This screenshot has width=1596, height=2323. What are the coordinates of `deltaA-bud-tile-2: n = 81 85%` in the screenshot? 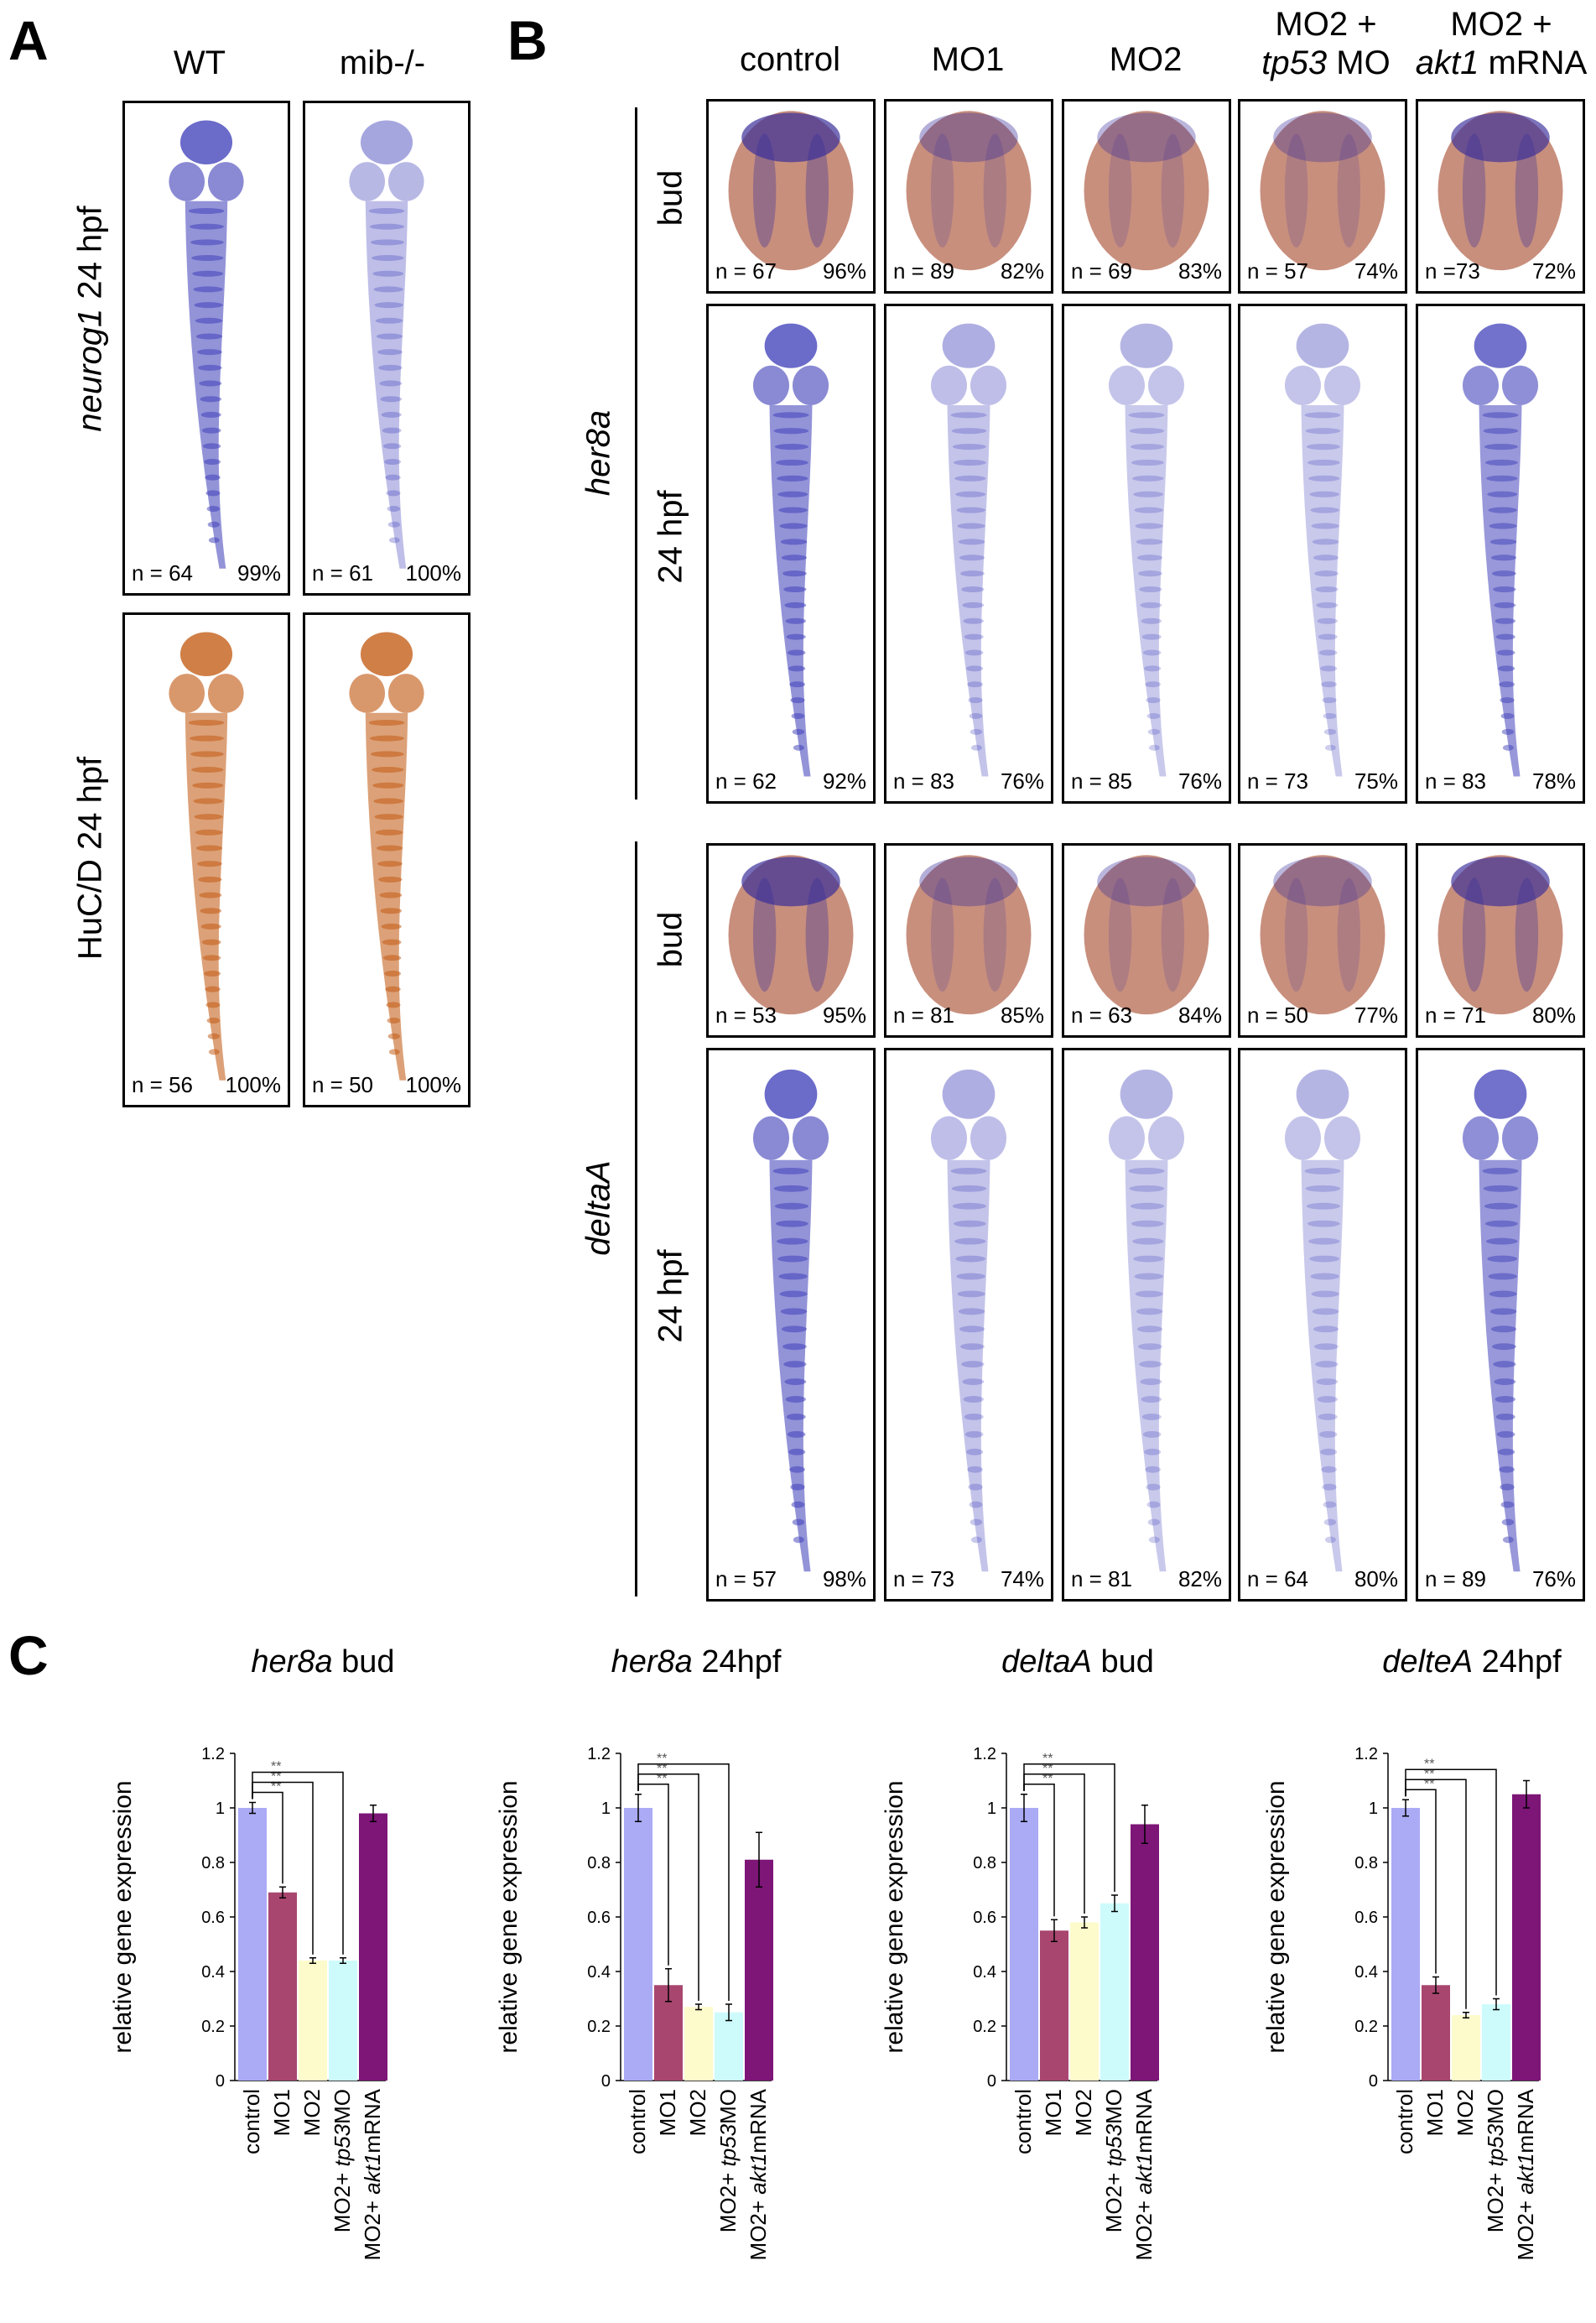 It's located at (969, 940).